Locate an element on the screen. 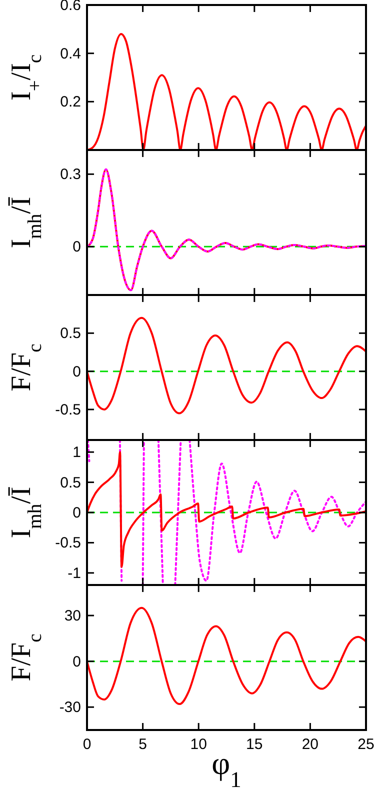 This screenshot has height=792, width=374. x-tick-label: 20 is located at coordinates (310, 744).